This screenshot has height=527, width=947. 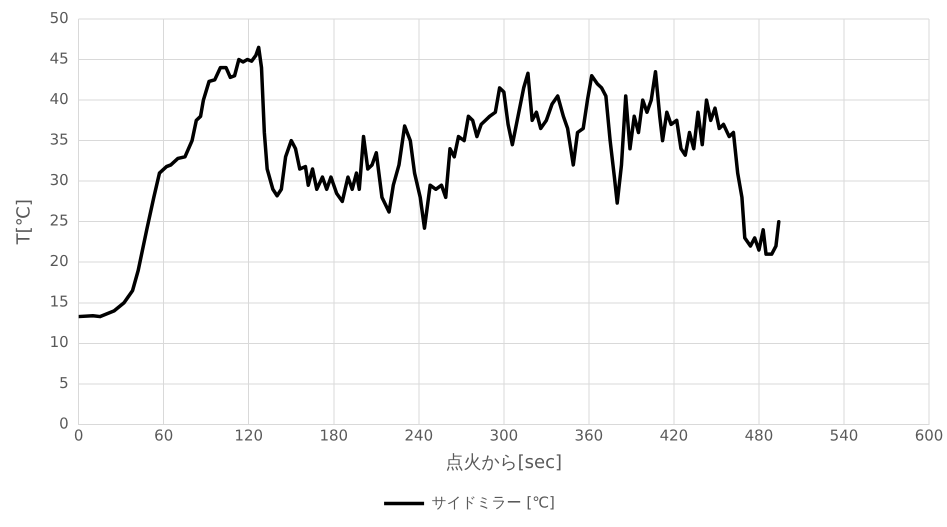 What do you see at coordinates (504, 462) in the screenshot?
I see `x-axis-title: 点火から[sec]` at bounding box center [504, 462].